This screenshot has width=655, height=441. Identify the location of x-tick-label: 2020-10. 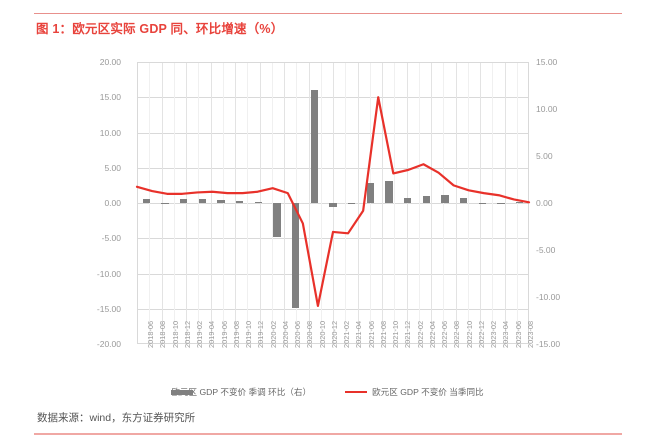
(322, 334).